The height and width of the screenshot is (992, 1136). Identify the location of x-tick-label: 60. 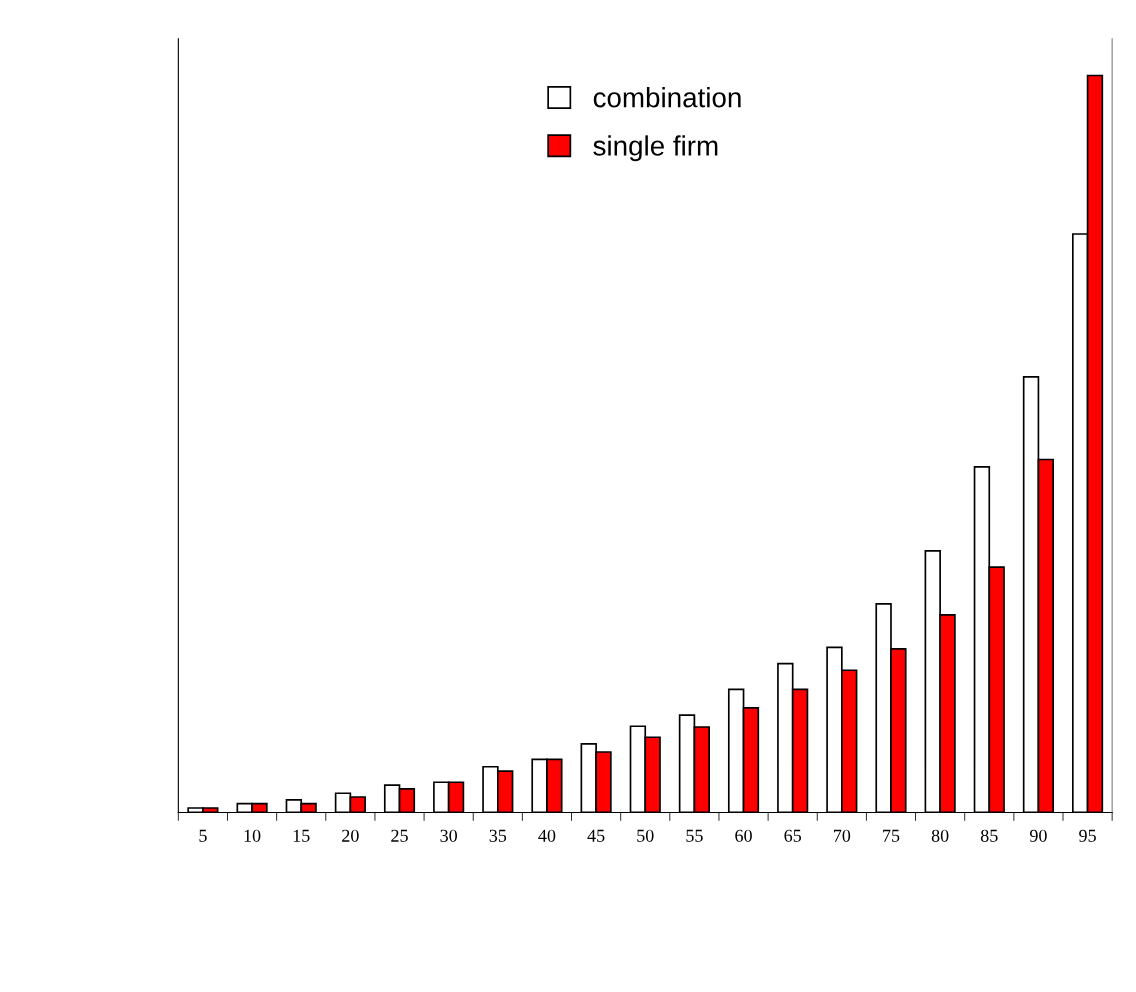
(743, 835).